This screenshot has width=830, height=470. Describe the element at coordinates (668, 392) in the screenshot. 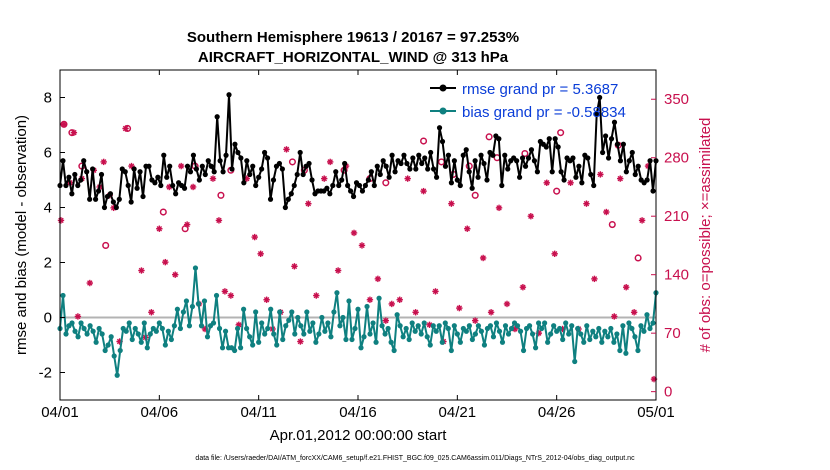

I see `y-right-tick-label: 0` at that location.